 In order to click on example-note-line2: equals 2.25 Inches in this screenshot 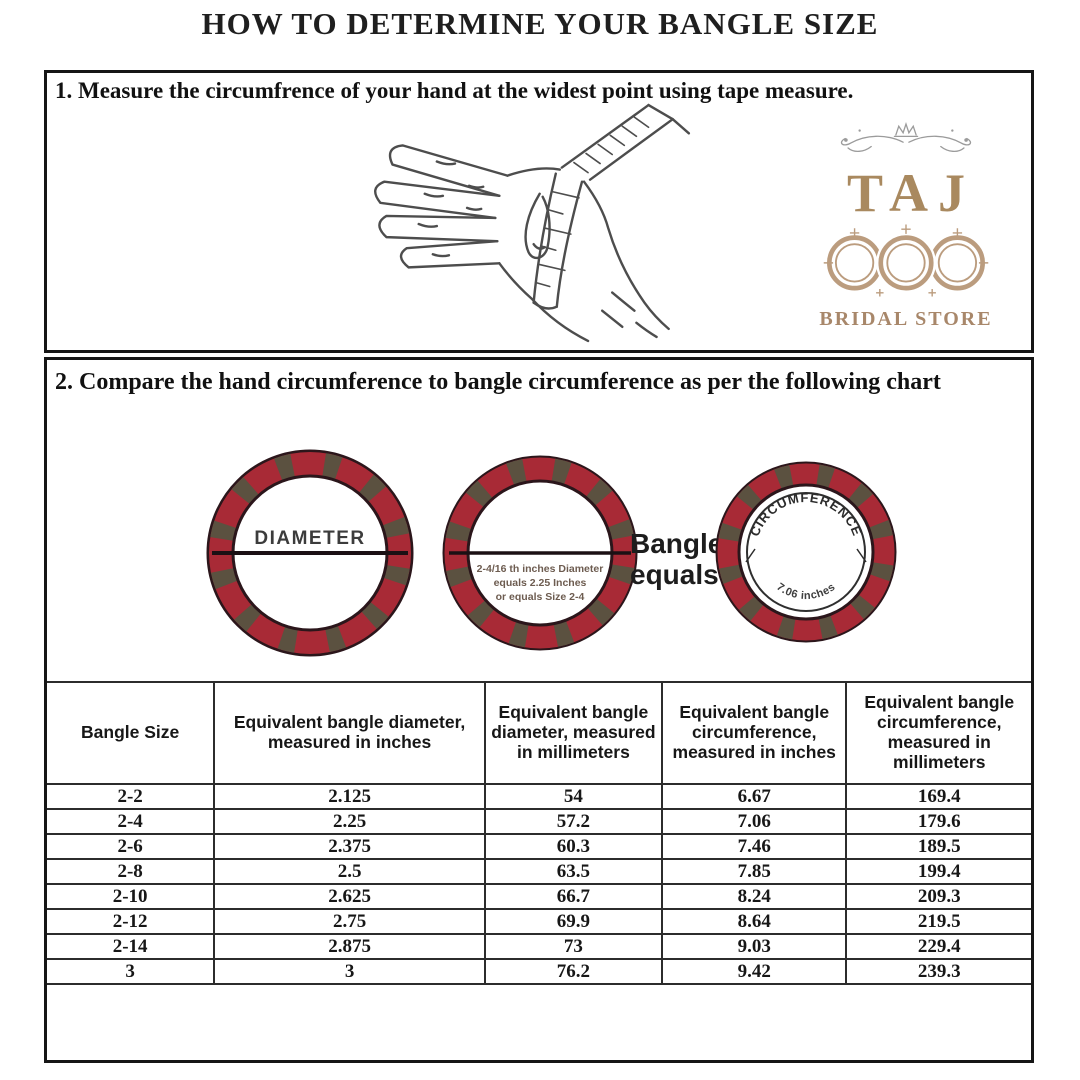, I will do `click(540, 583)`.